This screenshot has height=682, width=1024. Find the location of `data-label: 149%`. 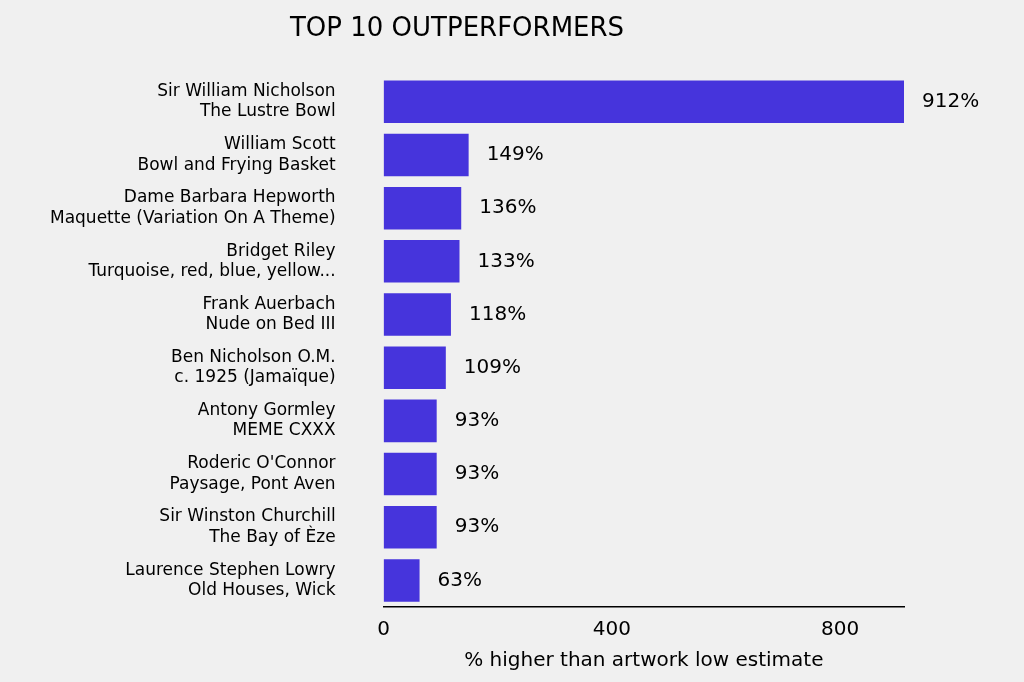

data-label: 149% is located at coordinates (515, 153).